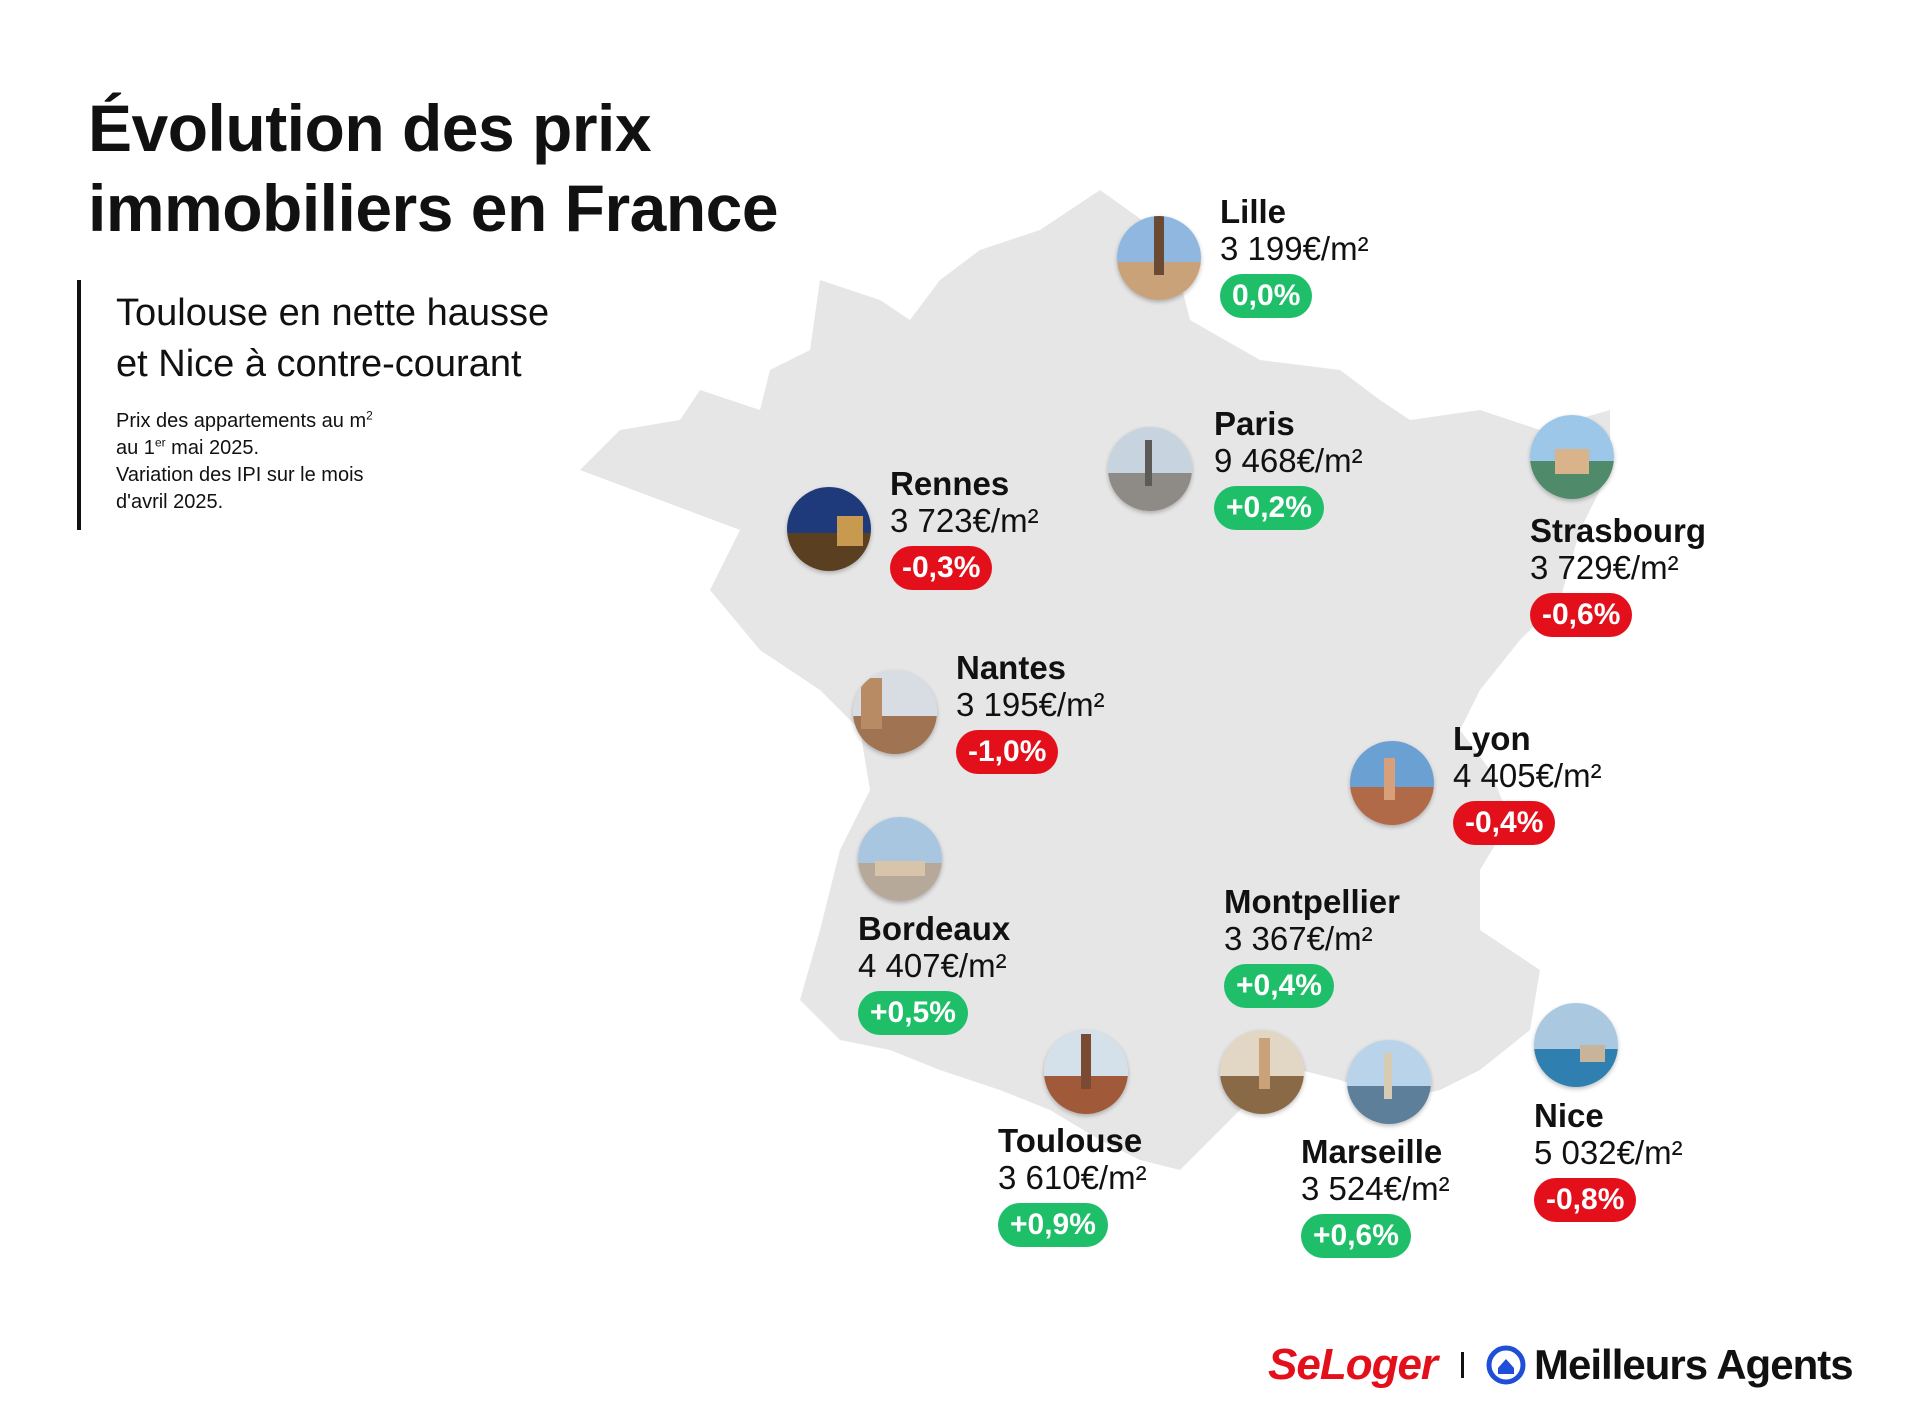 The image size is (1920, 1420). I want to click on meilleurs-agents-house-icon, so click(1506, 1365).